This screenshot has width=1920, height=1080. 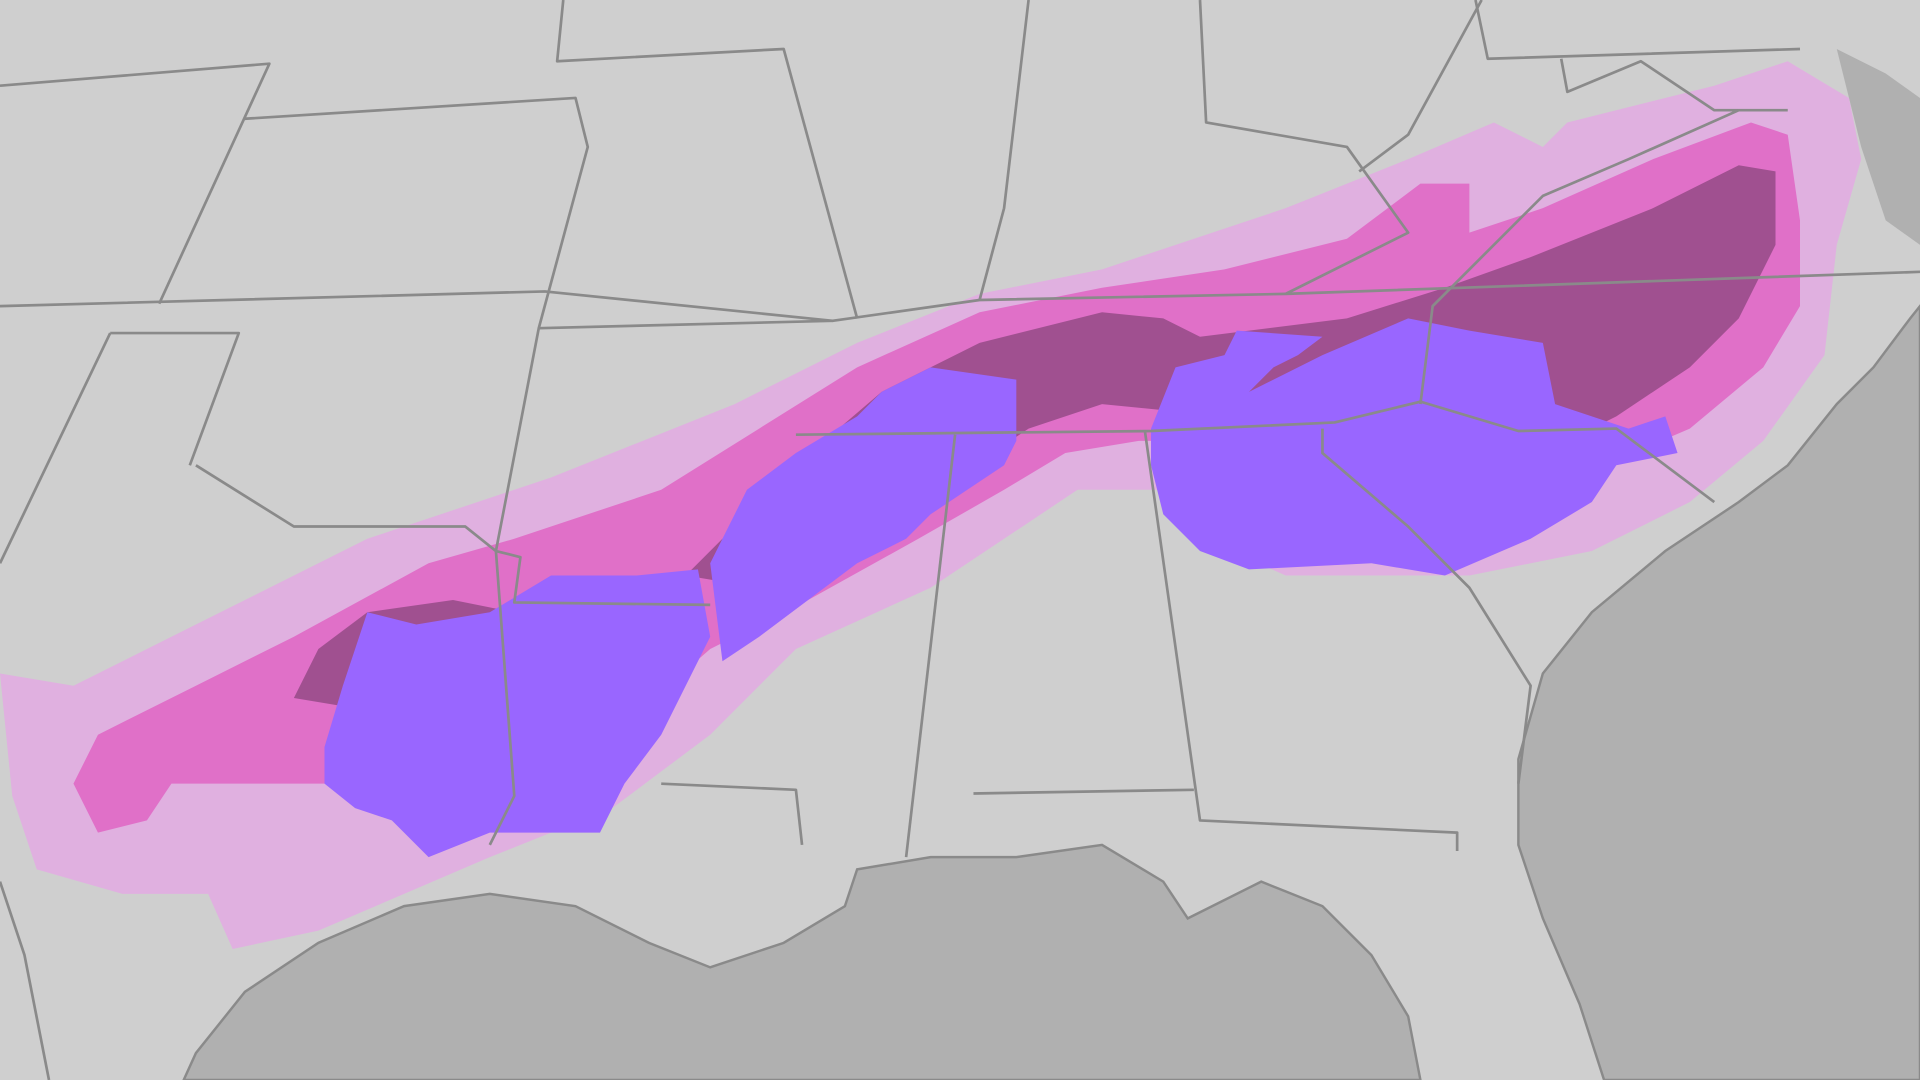 What do you see at coordinates (802, 961) in the screenshot?
I see `gulf-of-mexico` at bounding box center [802, 961].